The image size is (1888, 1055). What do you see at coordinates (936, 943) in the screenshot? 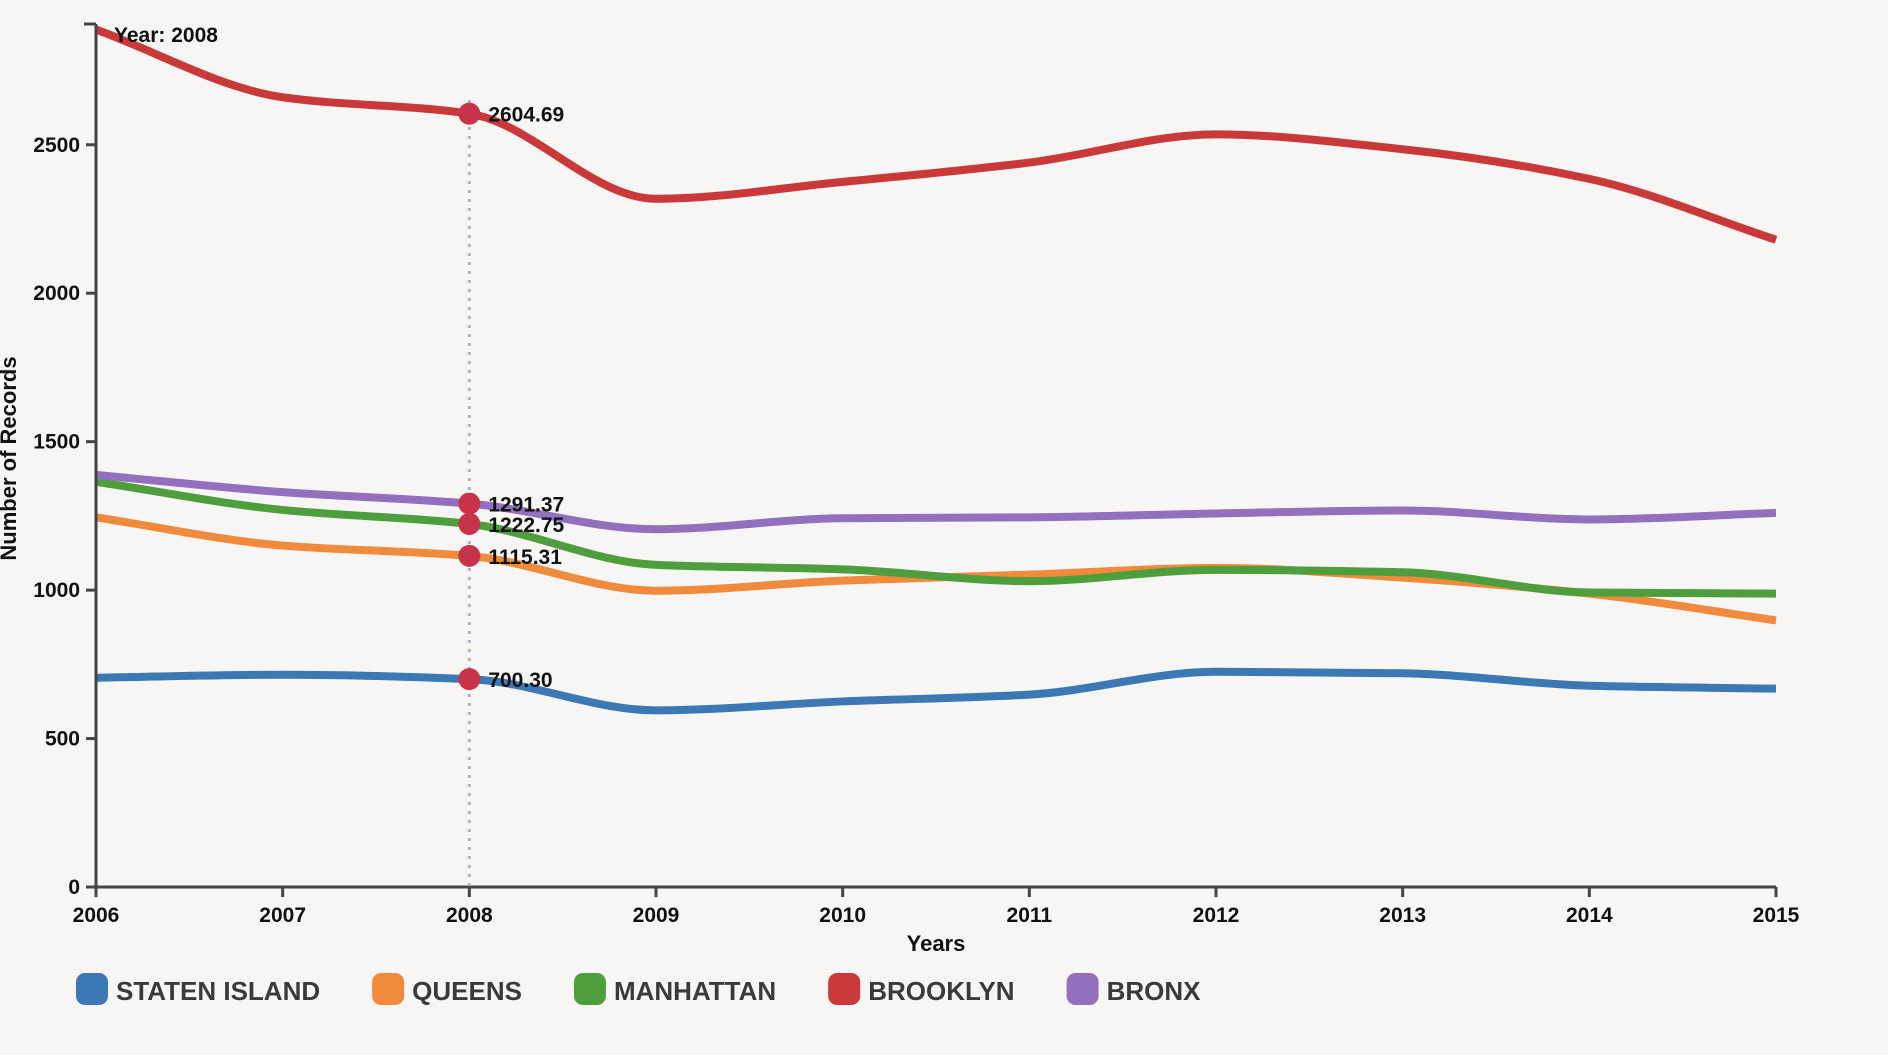
I see `x-axis-title: Years` at bounding box center [936, 943].